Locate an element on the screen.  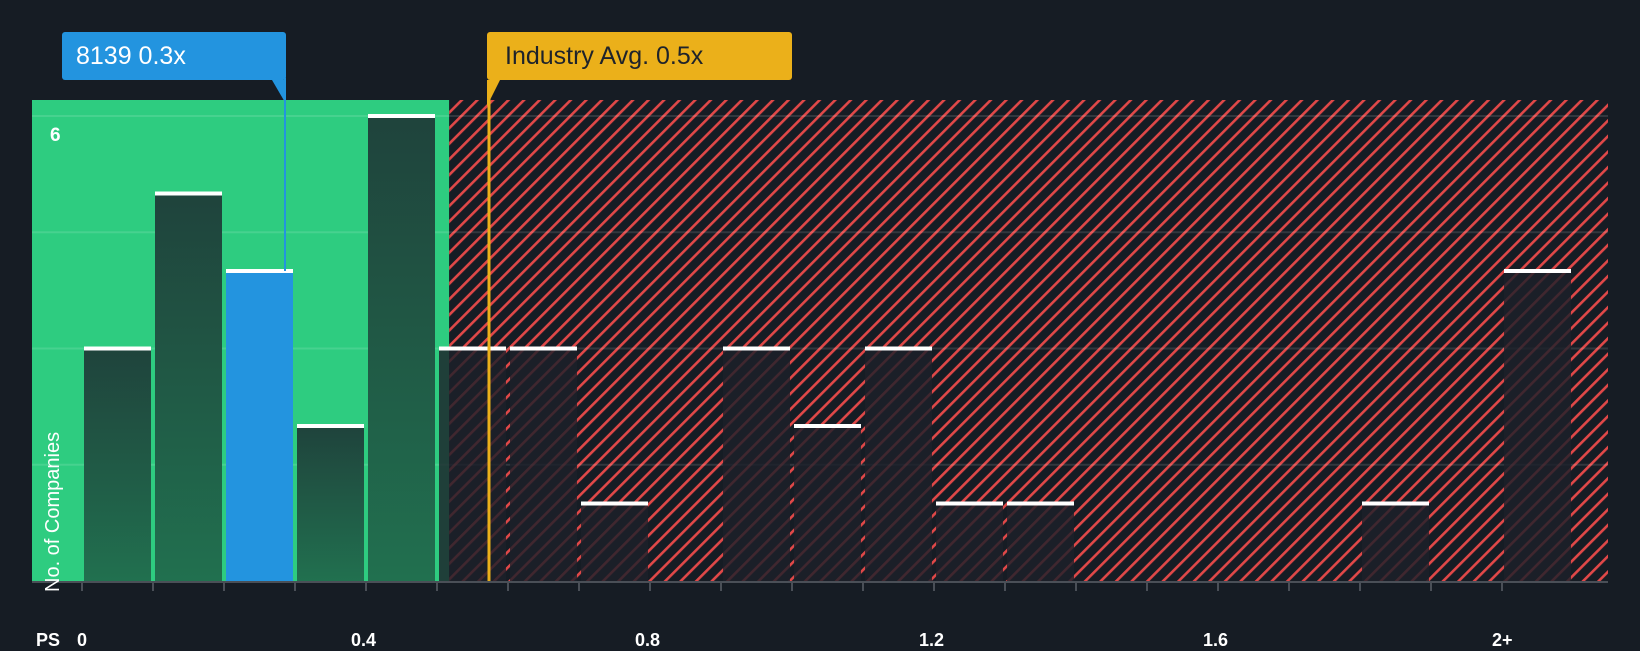
x-tick-label: 1.2 is located at coordinates (932, 640).